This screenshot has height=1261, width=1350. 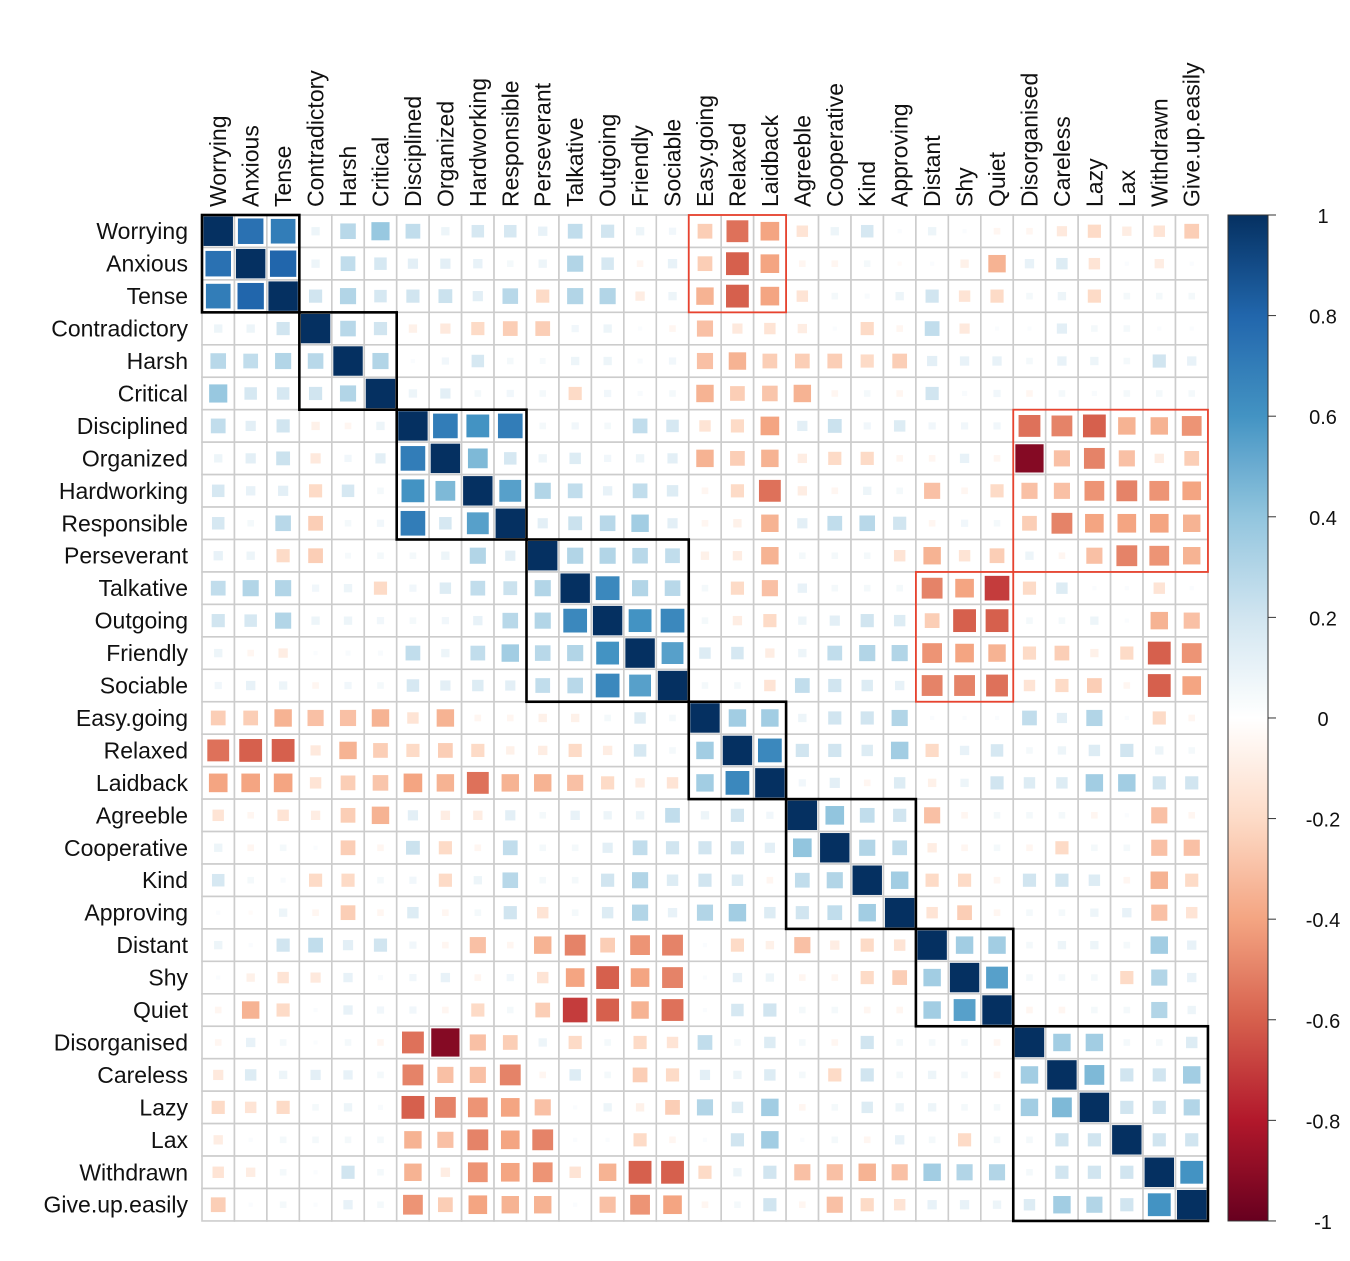 I want to click on column-label: Careless, so click(x=1062, y=161).